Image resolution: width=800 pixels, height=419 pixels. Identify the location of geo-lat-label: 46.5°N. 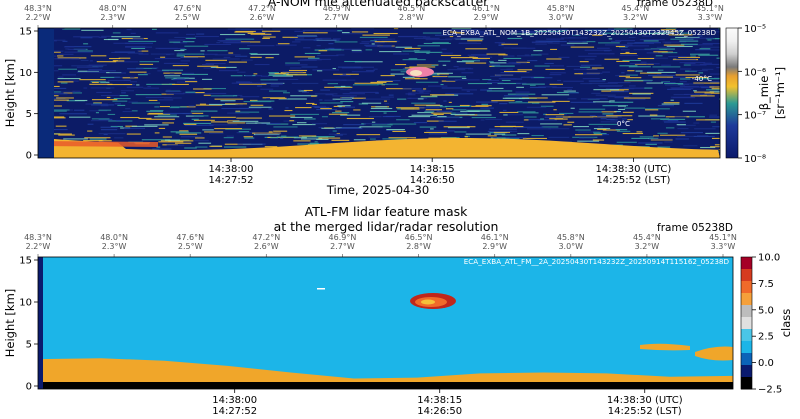
(411, 8).